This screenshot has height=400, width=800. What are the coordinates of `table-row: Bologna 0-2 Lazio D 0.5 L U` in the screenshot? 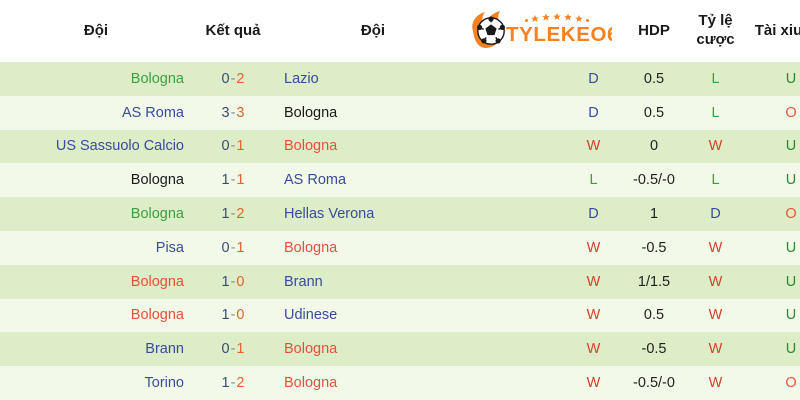 It's located at (400, 79).